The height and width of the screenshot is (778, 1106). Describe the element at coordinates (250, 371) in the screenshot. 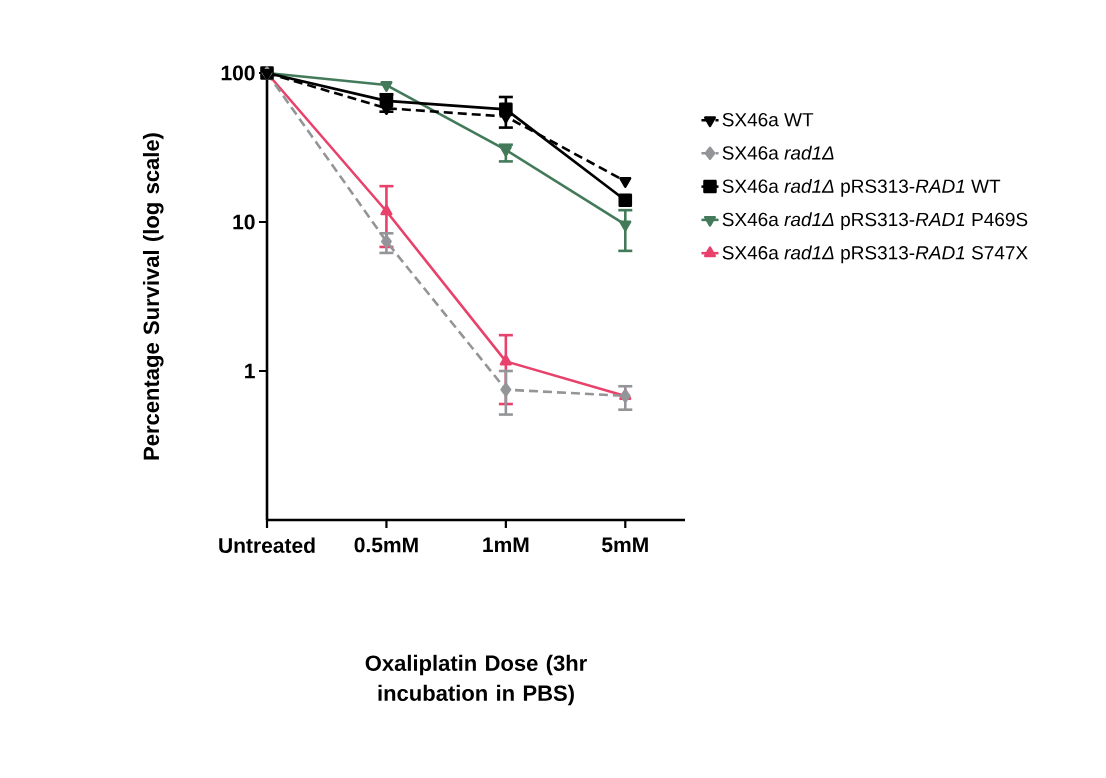

I see `y-tick-label: 1` at that location.